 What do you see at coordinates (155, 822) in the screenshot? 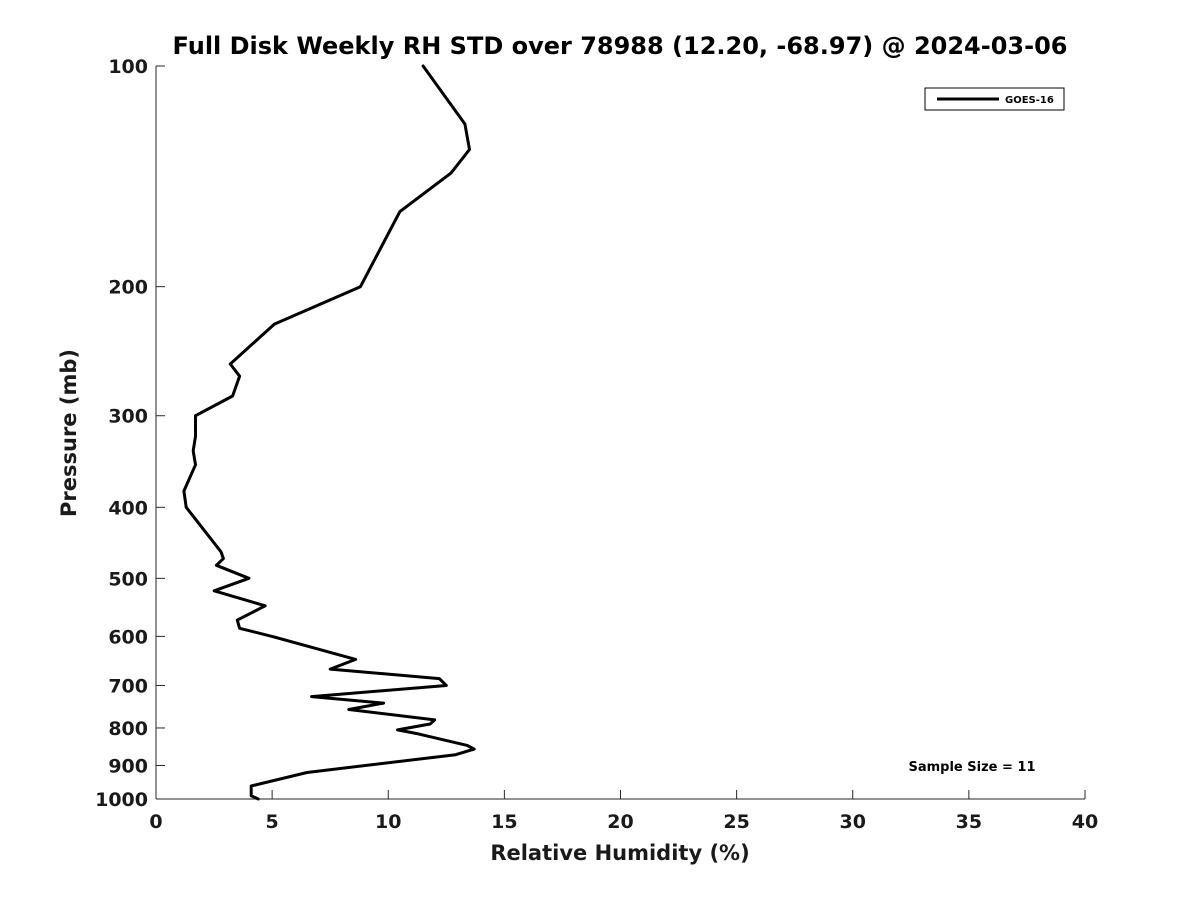
I see `x-tick-label: 0` at bounding box center [155, 822].